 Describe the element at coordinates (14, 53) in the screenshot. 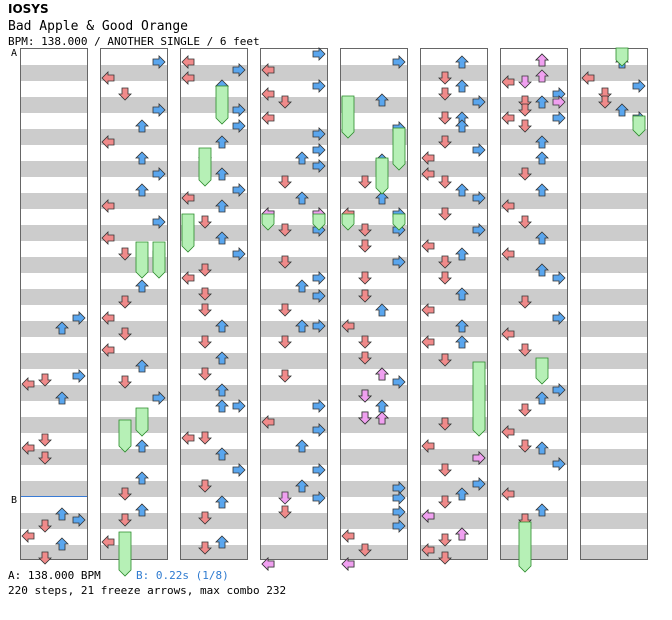

I see `marker-a: A` at that location.